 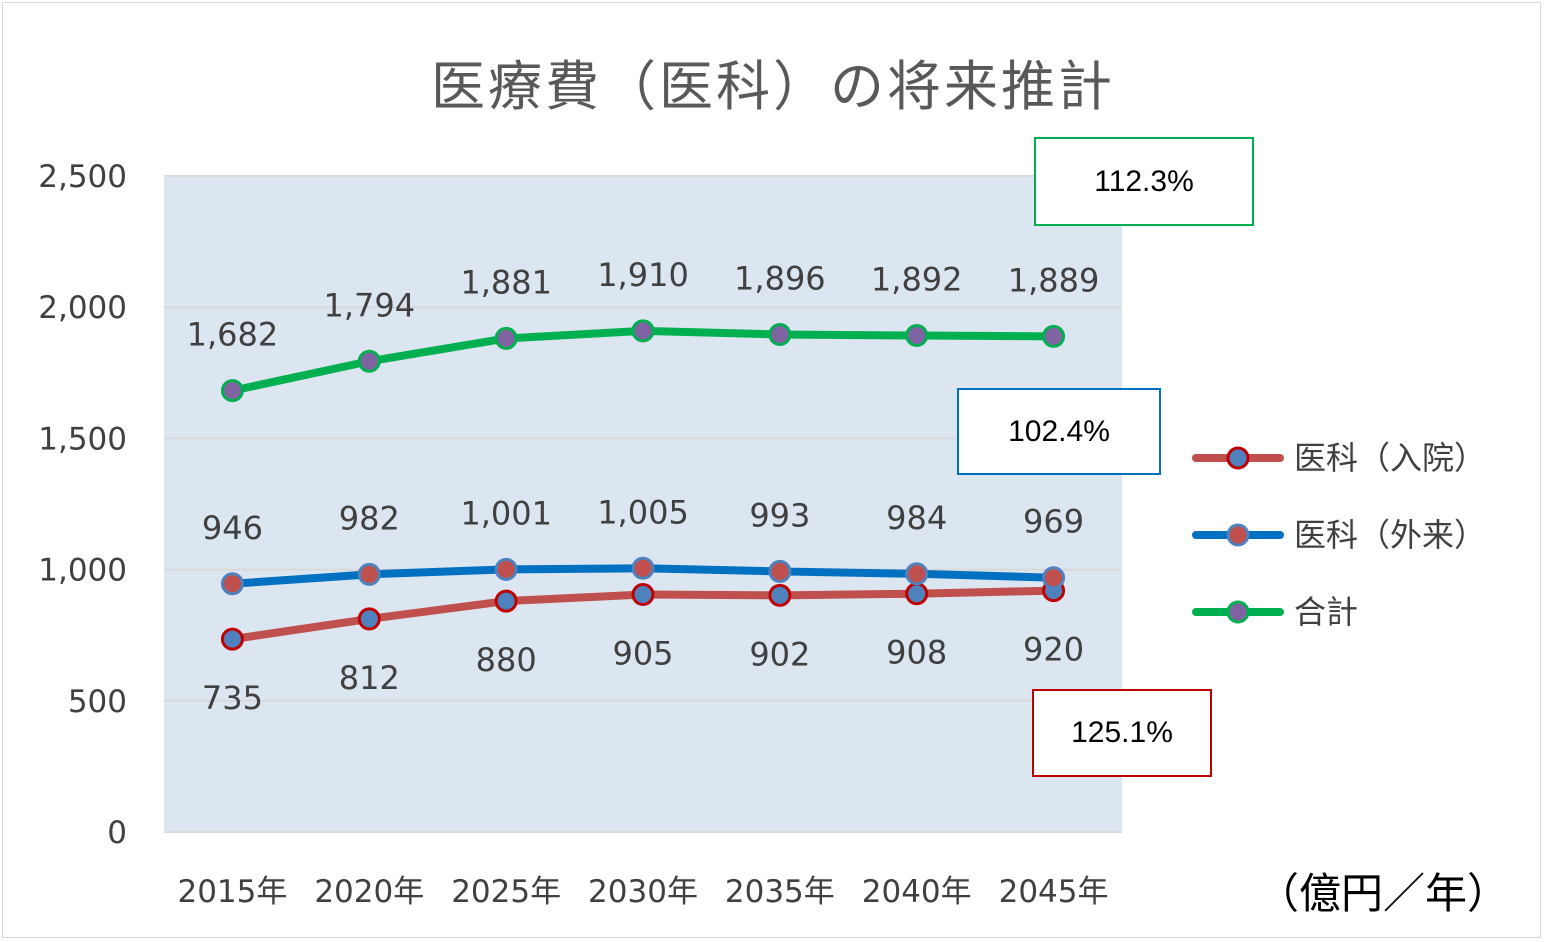 I want to click on growth-rate-outpatient-box: 102.4%, so click(x=1059, y=431).